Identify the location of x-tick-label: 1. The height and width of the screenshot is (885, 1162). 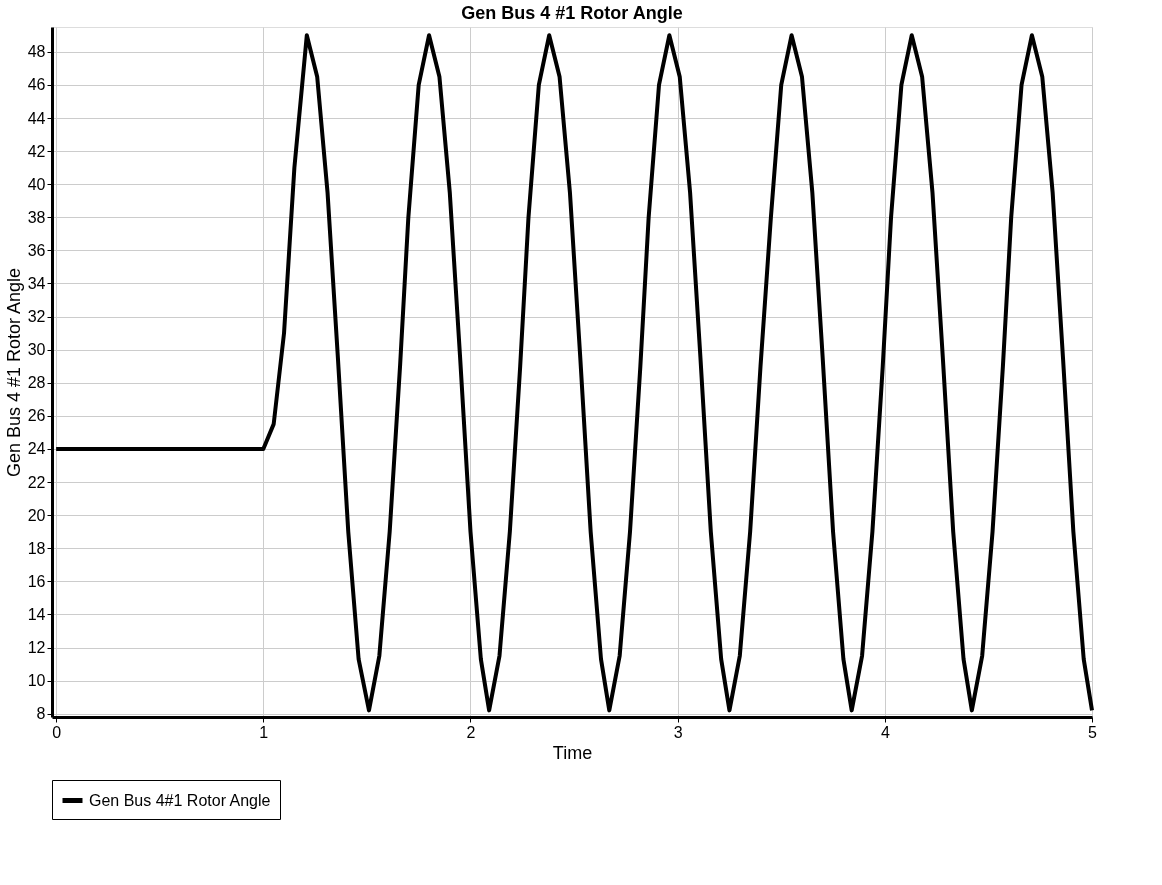
(264, 732).